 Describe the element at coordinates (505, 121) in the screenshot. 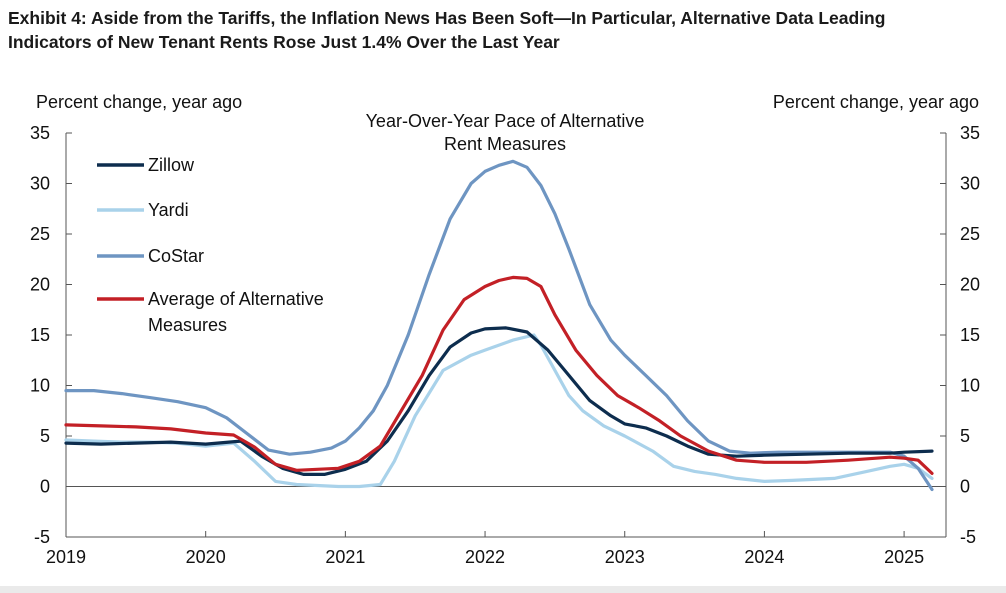

I see `chart-title-line1: Year-Over-Year Pace of Alternative` at that location.